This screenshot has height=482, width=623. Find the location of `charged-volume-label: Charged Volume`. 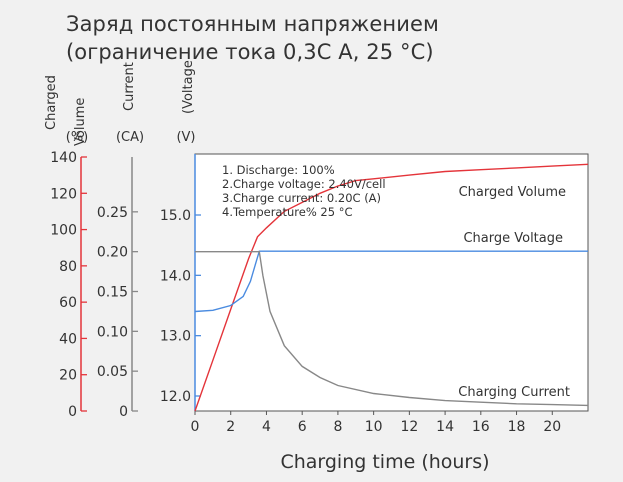

charged-volume-label: Charged Volume is located at coordinates (512, 192).